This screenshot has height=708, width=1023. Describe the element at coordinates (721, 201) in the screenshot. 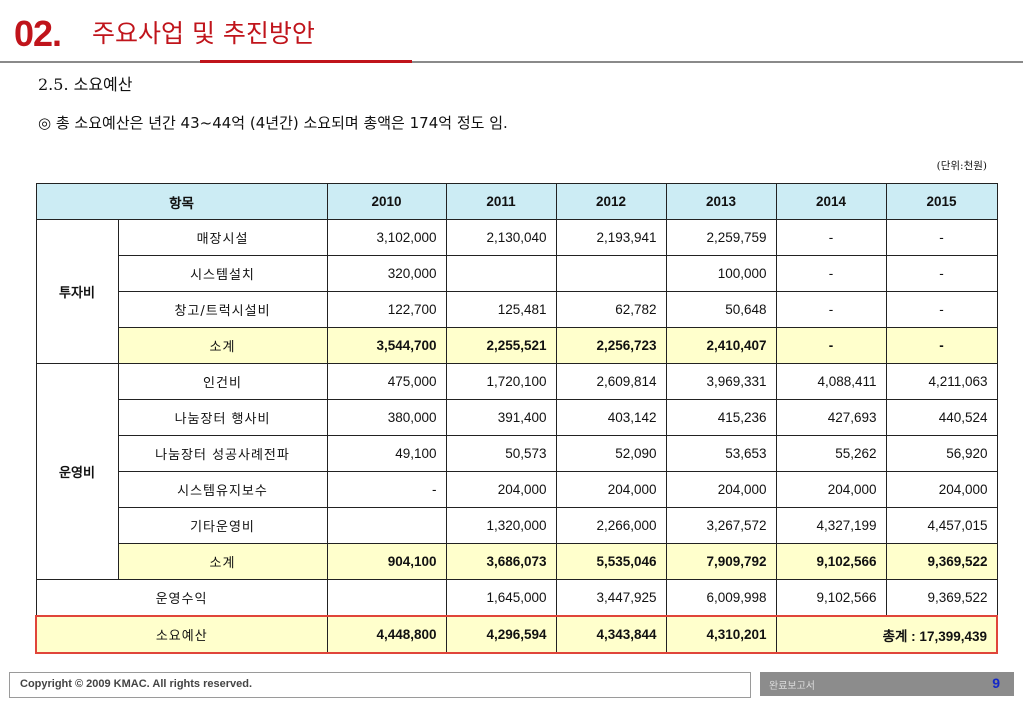

I see `header-year: 2013` at that location.